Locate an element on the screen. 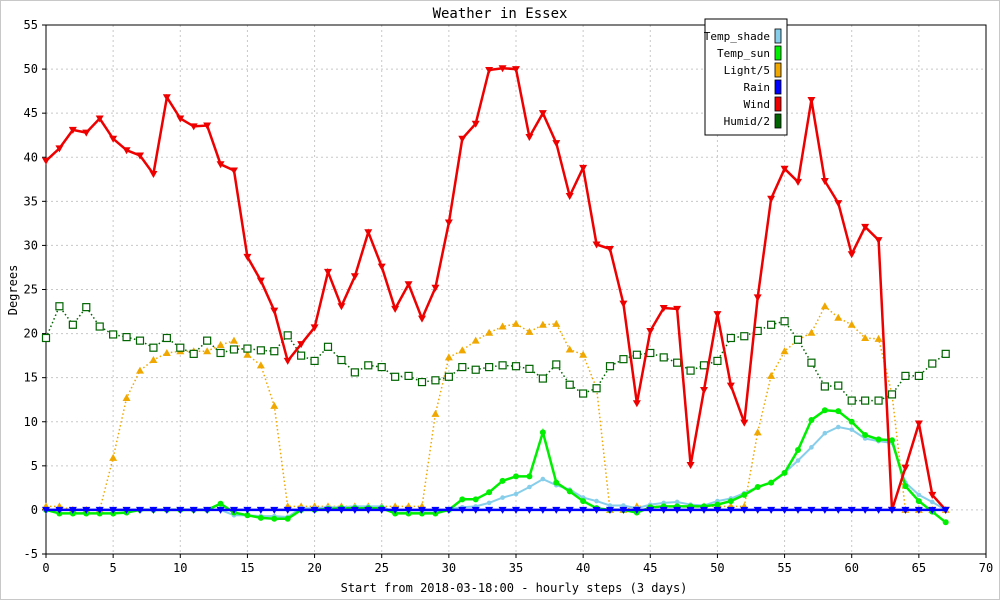  y-tick-label: -5 is located at coordinates (31, 554).